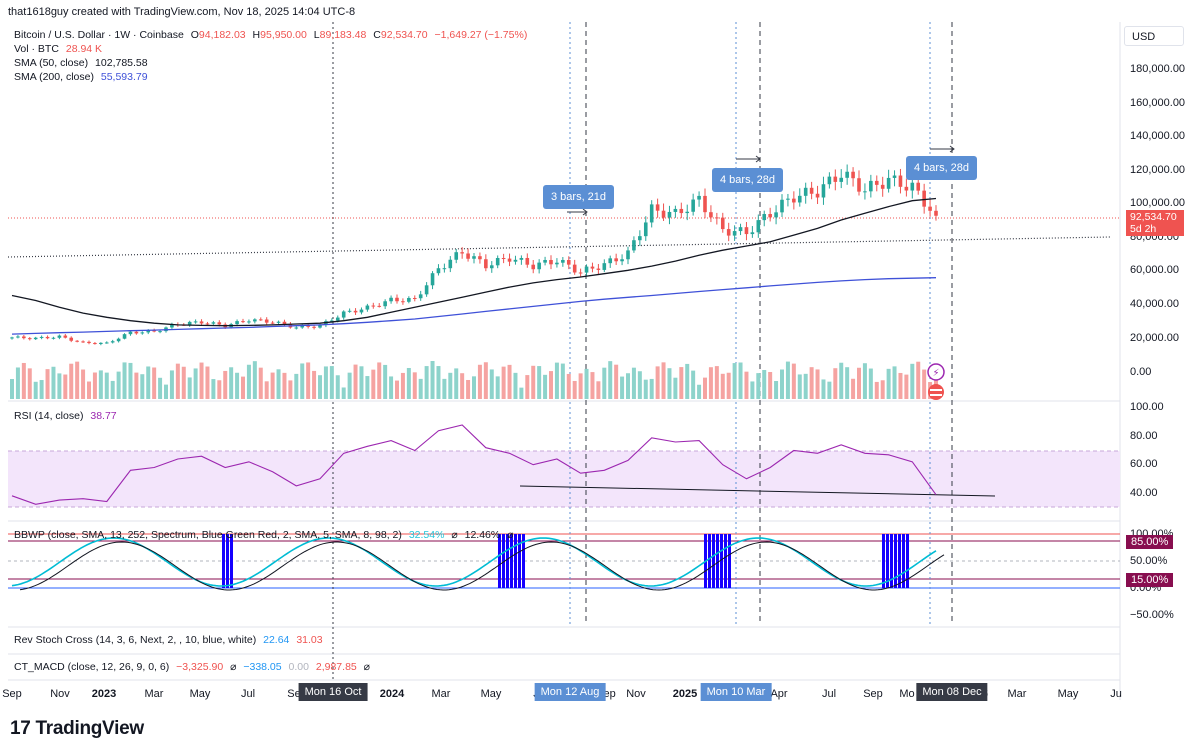 Image resolution: width=1200 pixels, height=753 pixels. I want to click on vol-value: 28.94 K, so click(84, 49).